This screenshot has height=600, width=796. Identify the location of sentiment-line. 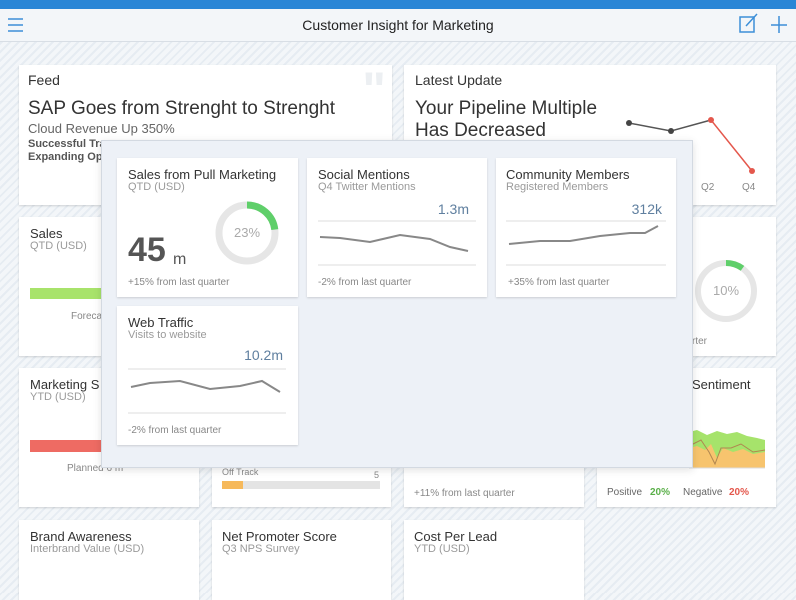
(727, 452).